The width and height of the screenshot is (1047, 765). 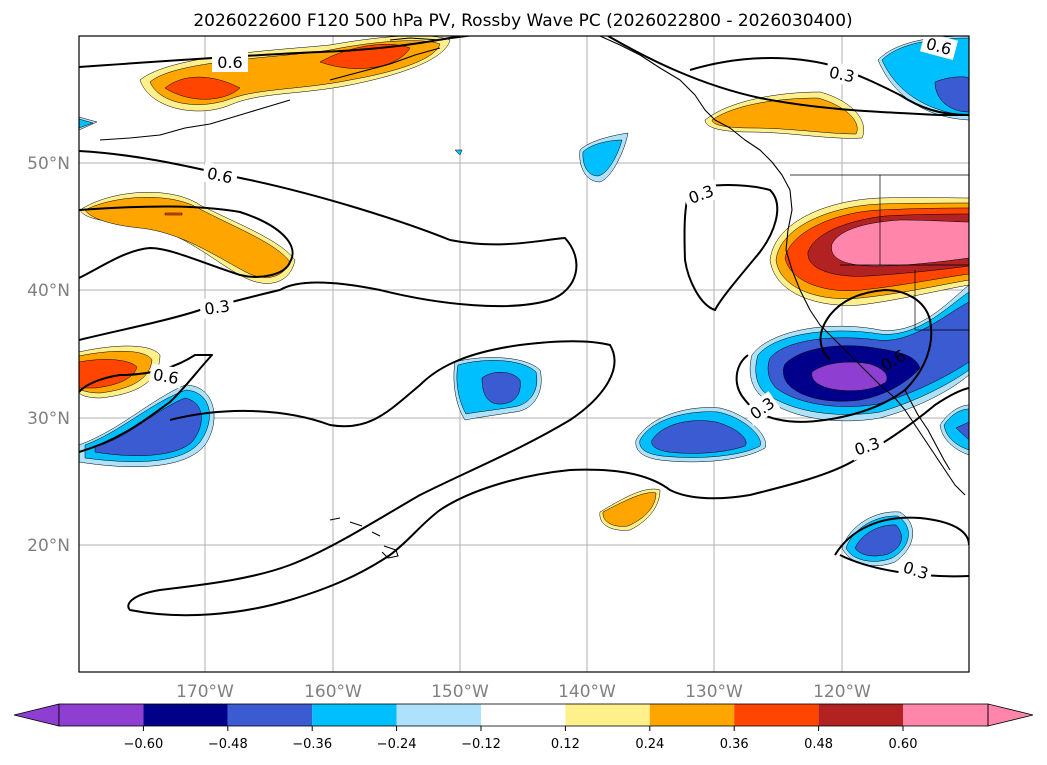 I want to click on lon-label: 120°W, so click(x=842, y=692).